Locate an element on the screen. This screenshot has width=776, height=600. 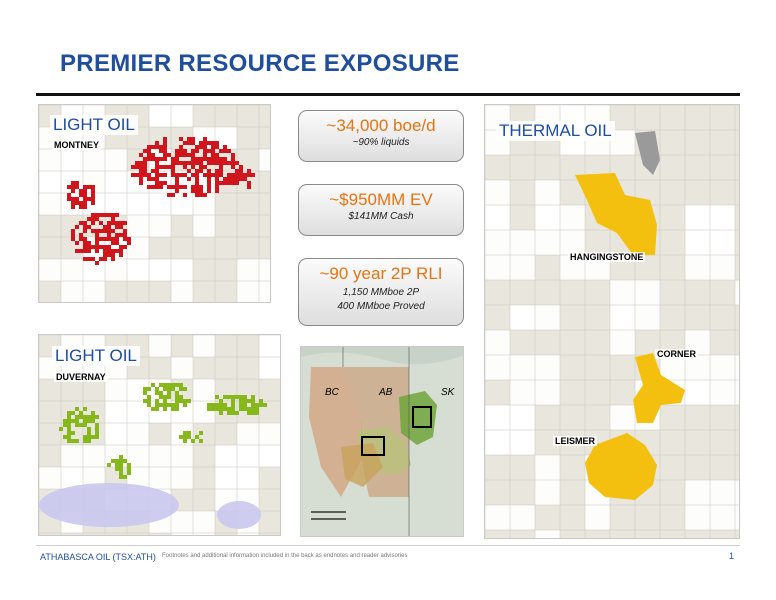
slide-title: PREMIER RESOURCE EXPOSURE is located at coordinates (260, 63).